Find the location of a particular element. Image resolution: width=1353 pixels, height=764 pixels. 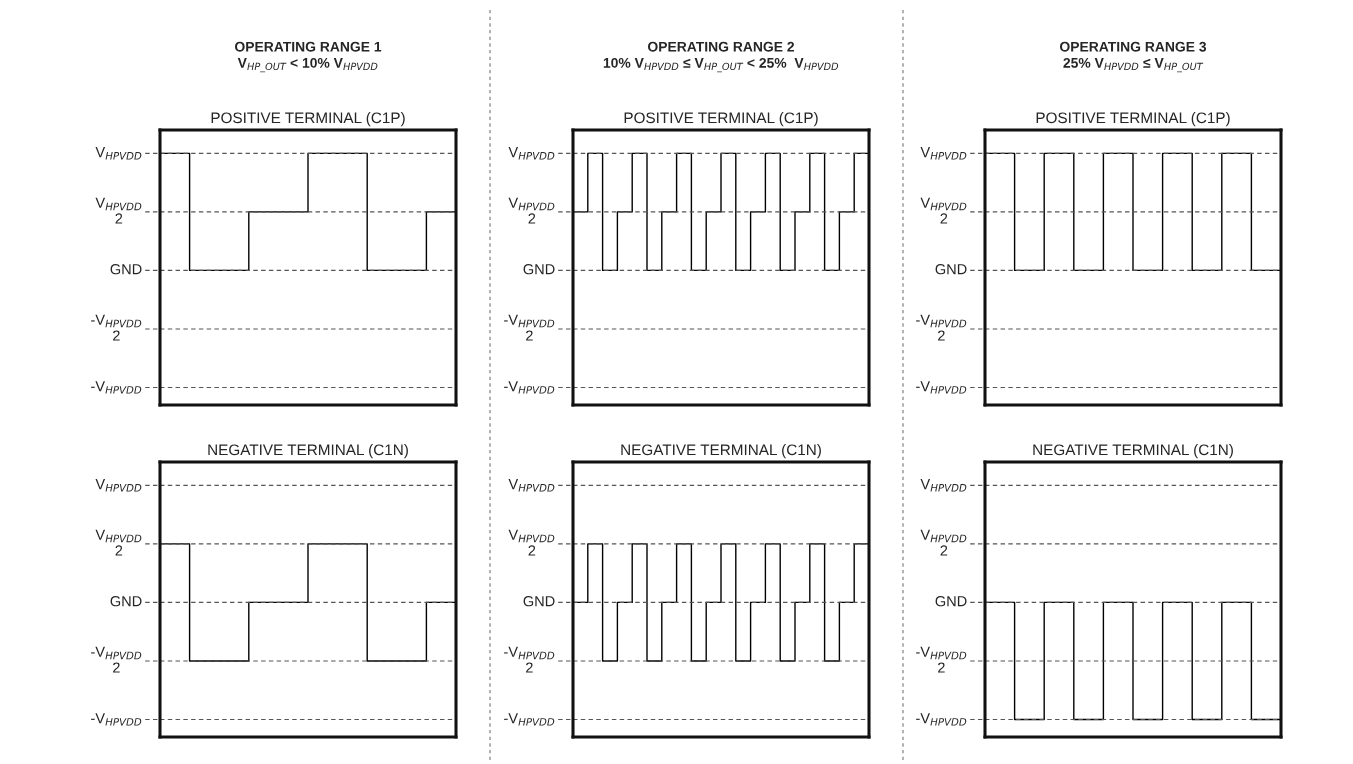

text: V$_{HP_OUT}$ < 10% V$_{HPVDD}$ is located at coordinates (307, 65).